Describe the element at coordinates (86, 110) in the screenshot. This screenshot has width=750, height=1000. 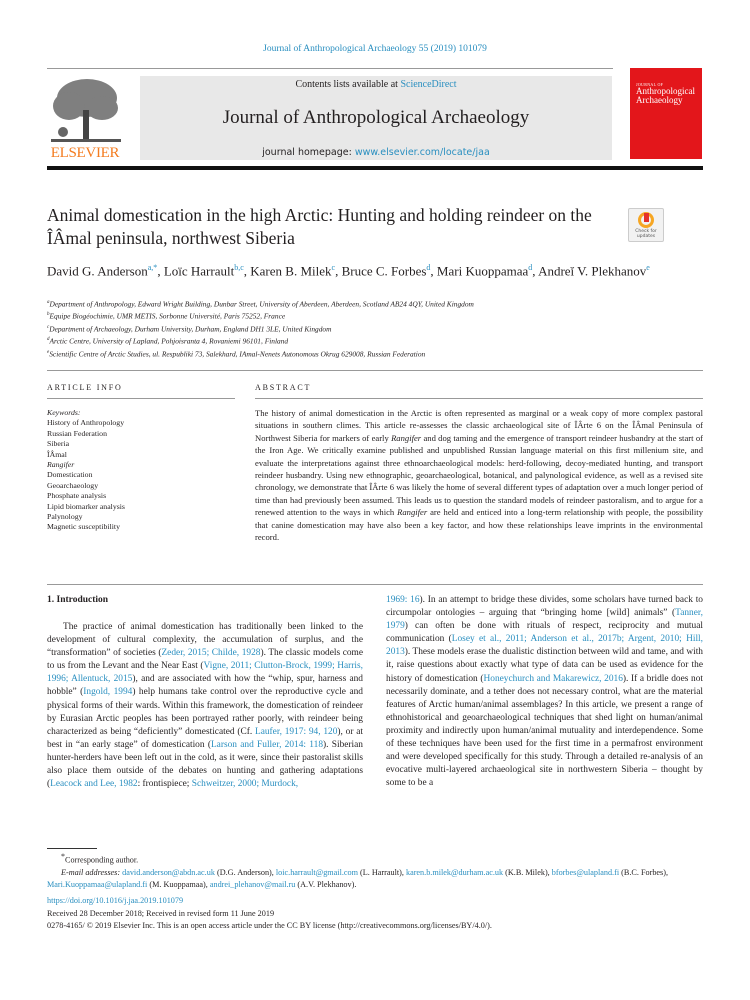
I see `tree-icon` at that location.